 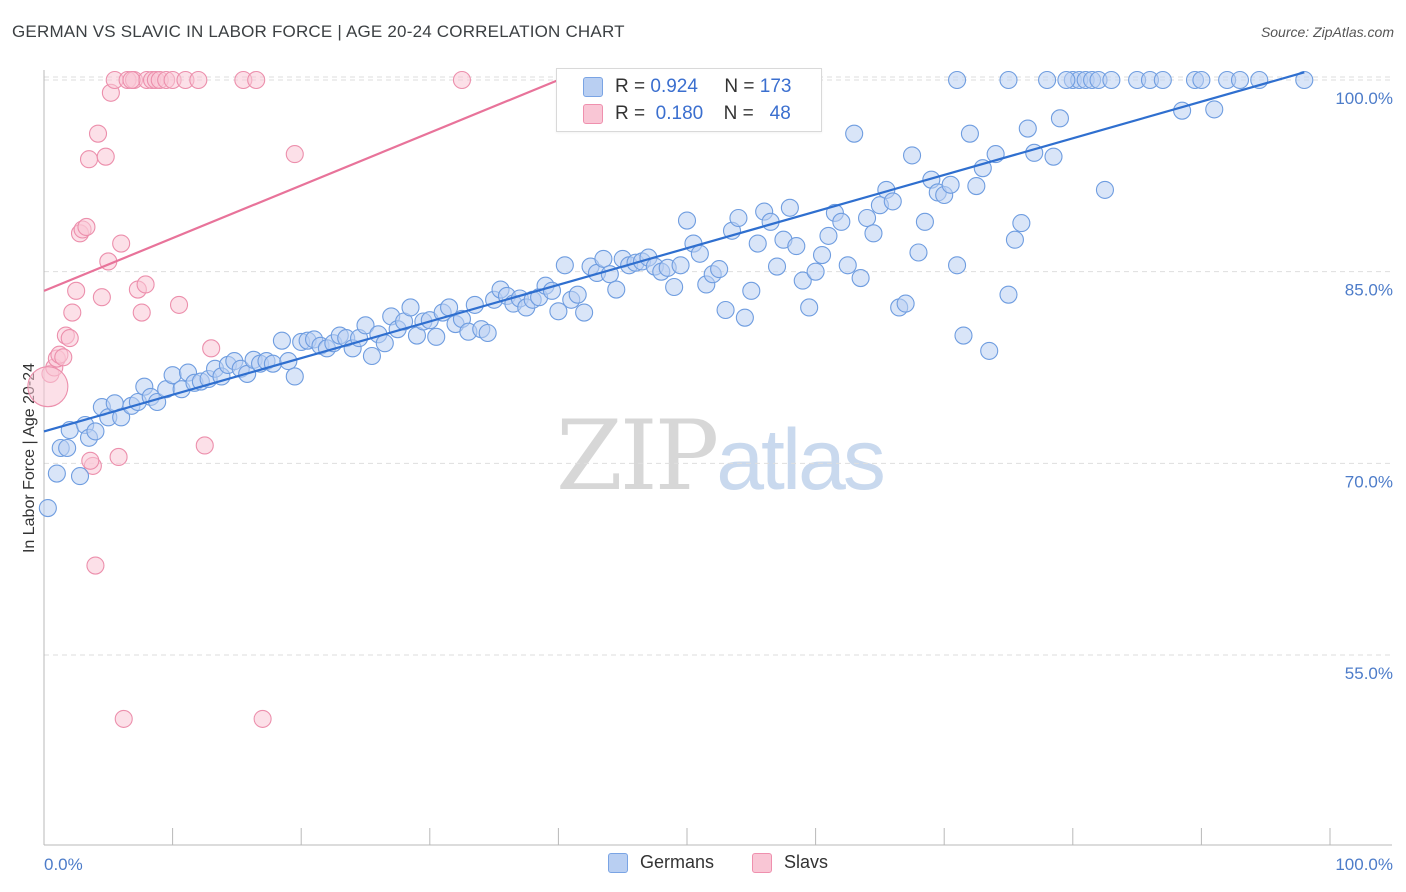 I want to click on germans-n-value: 173, so click(x=775, y=86).